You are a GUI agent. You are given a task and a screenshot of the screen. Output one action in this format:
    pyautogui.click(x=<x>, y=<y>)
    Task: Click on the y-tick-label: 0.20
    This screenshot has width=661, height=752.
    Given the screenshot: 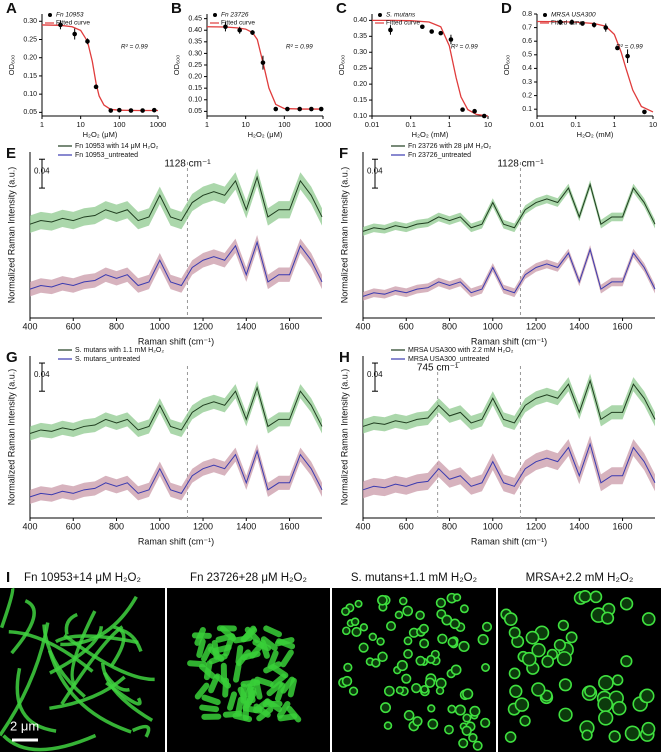 What is the action you would take?
    pyautogui.click(x=30, y=58)
    